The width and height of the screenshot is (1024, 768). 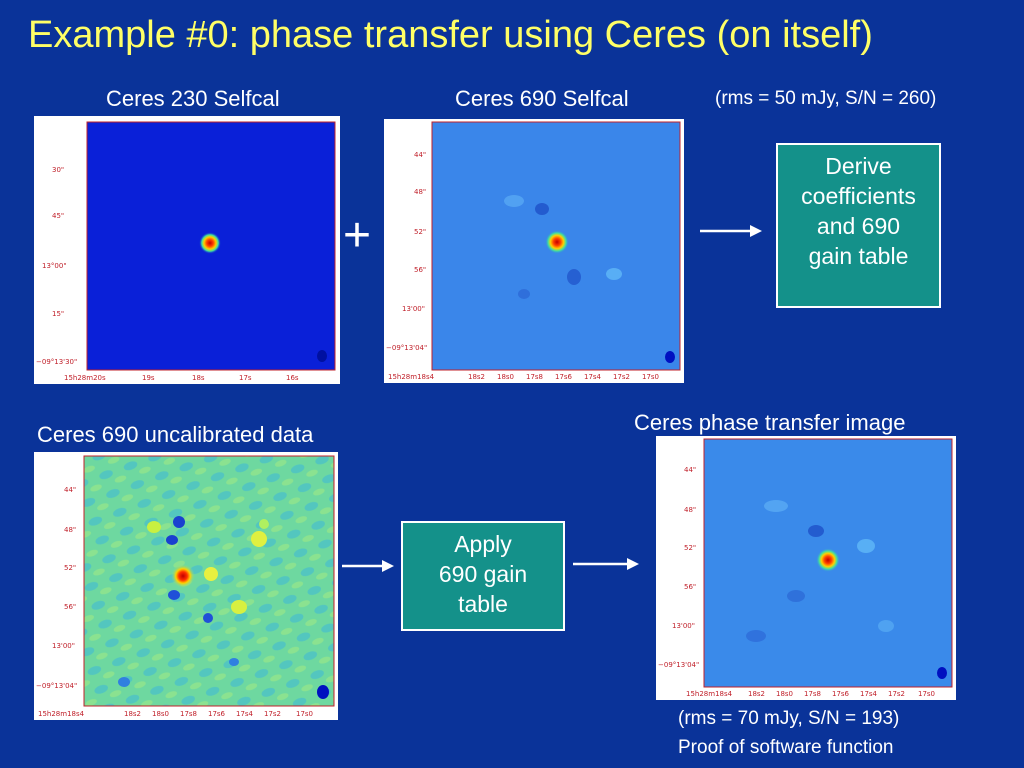 I want to click on proof-note: Proof of software function, so click(x=786, y=747).